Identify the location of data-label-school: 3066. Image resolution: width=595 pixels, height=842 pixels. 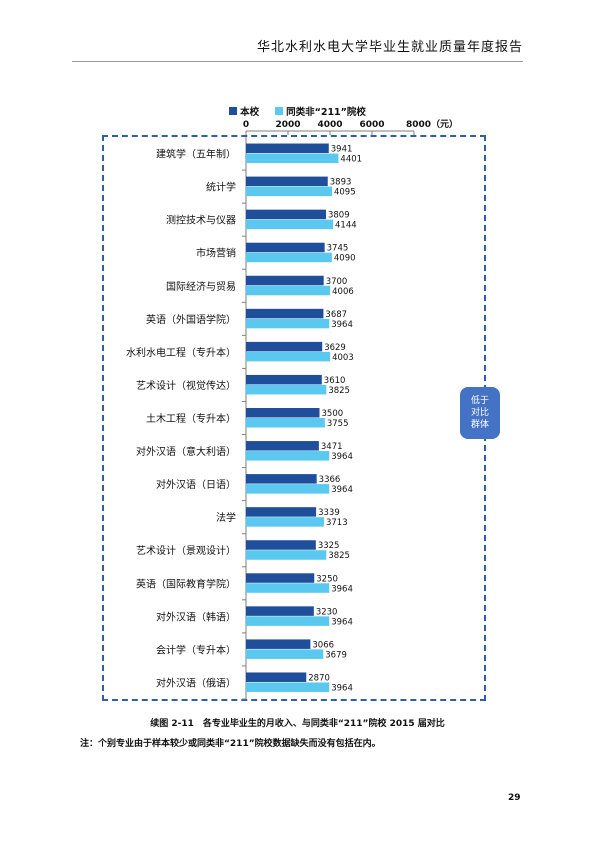
(323, 645).